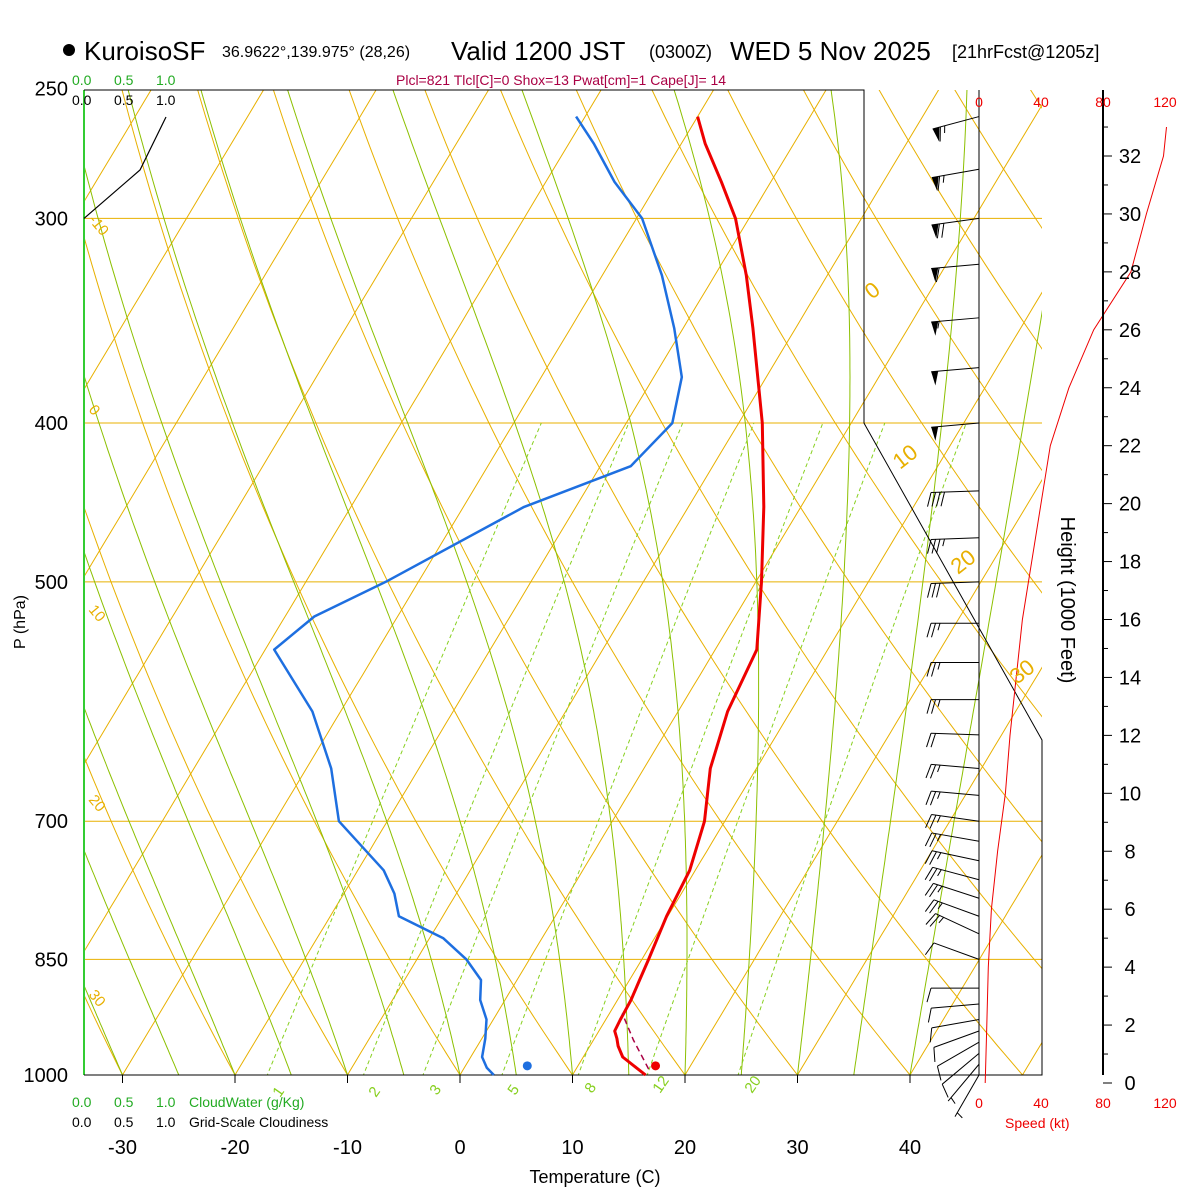  Describe the element at coordinates (1129, 910) in the screenshot. I see `height-tick-label: 6` at that location.